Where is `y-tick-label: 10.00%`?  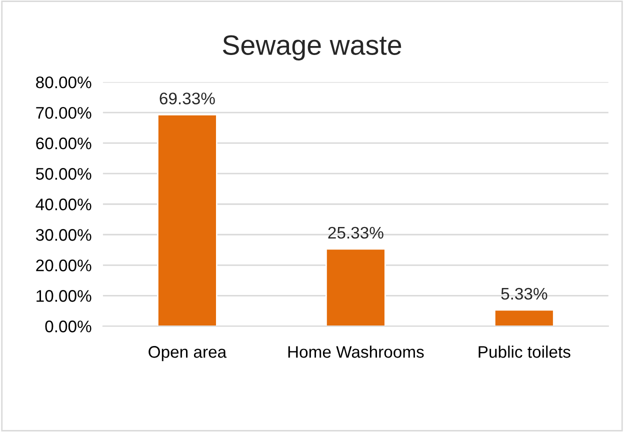 y-tick-label: 10.00% is located at coordinates (64, 296).